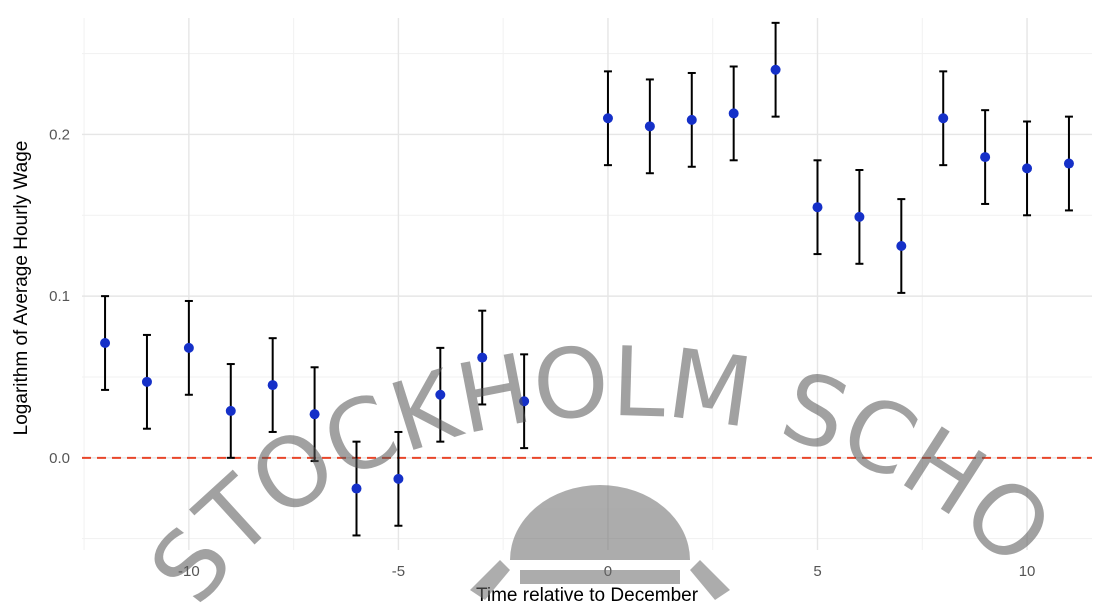 This screenshot has width=1109, height=610. Describe the element at coordinates (59, 458) in the screenshot. I see `y-tick-label: 0.0` at that location.